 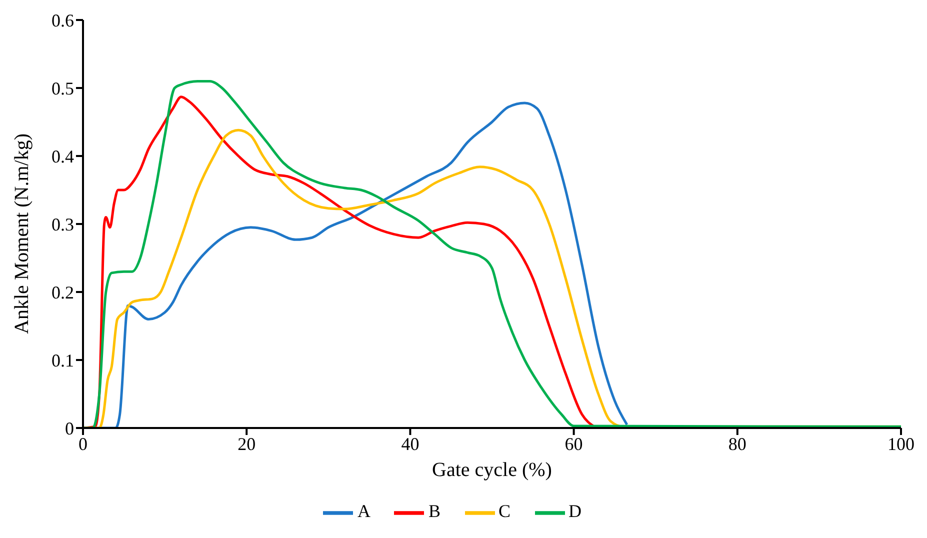 I want to click on legend-label: A, so click(x=363, y=511).